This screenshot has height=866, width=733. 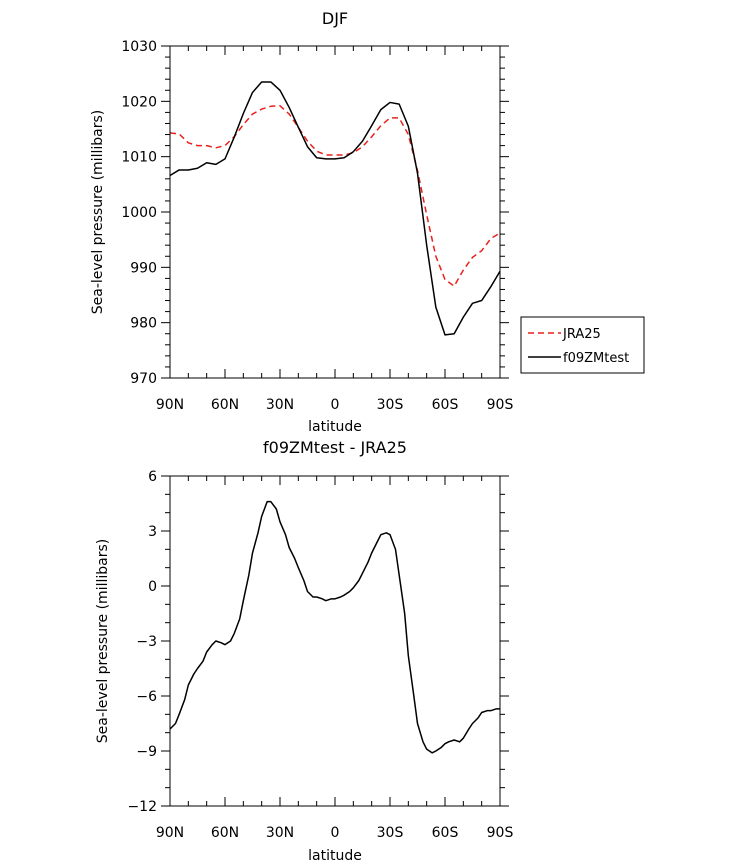 I want to click on y-tick-label: 990, so click(x=143, y=268).